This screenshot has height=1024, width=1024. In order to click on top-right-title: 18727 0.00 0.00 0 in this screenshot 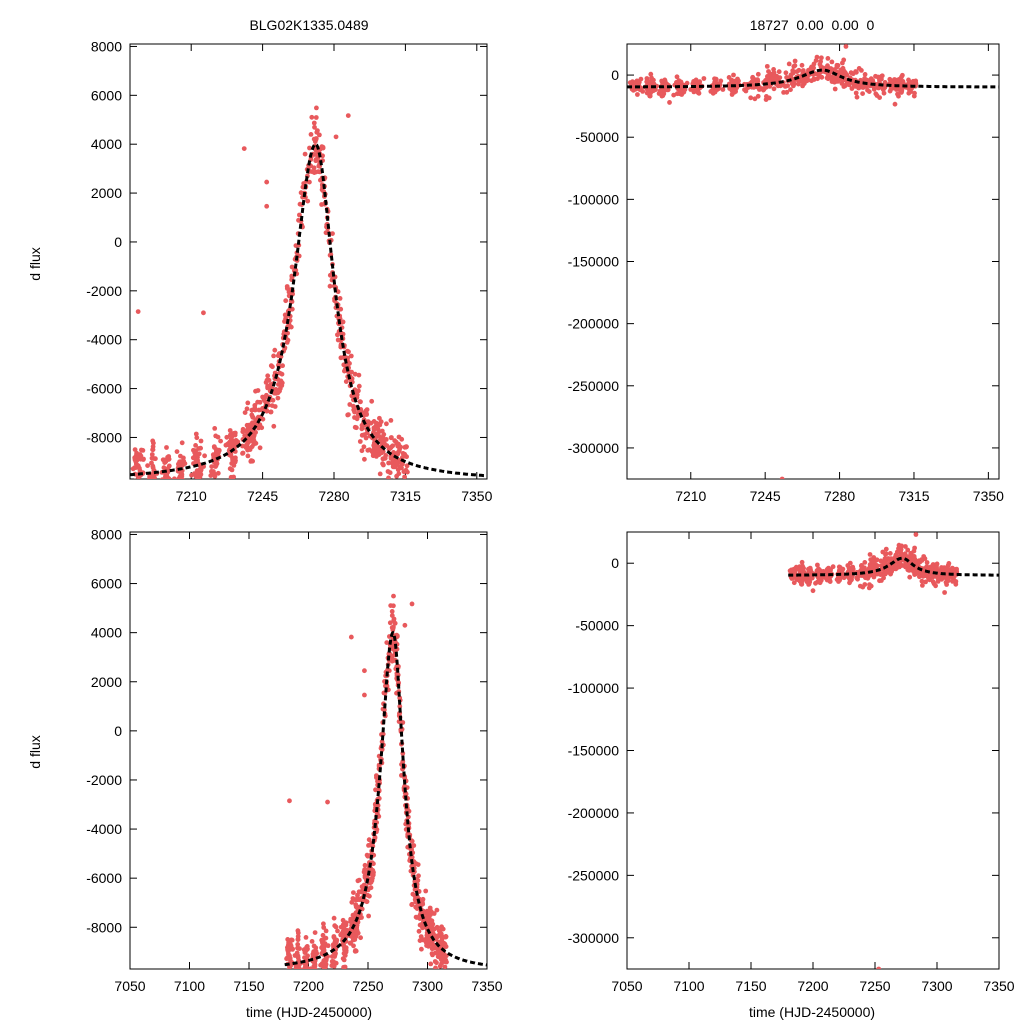, I will do `click(812, 25)`.